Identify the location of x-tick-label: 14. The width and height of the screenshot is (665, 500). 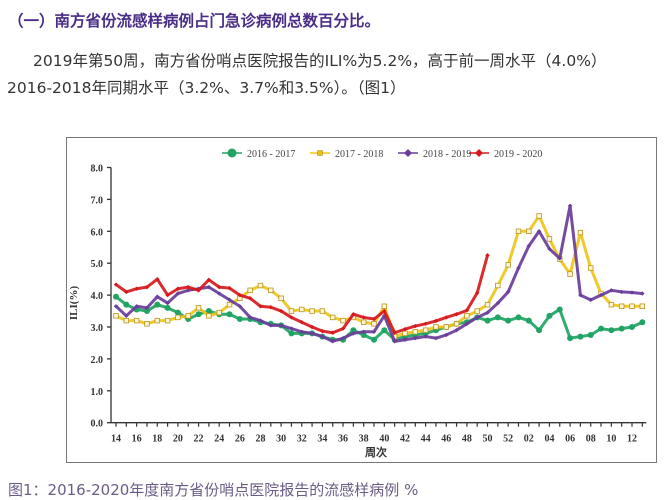
(116, 439).